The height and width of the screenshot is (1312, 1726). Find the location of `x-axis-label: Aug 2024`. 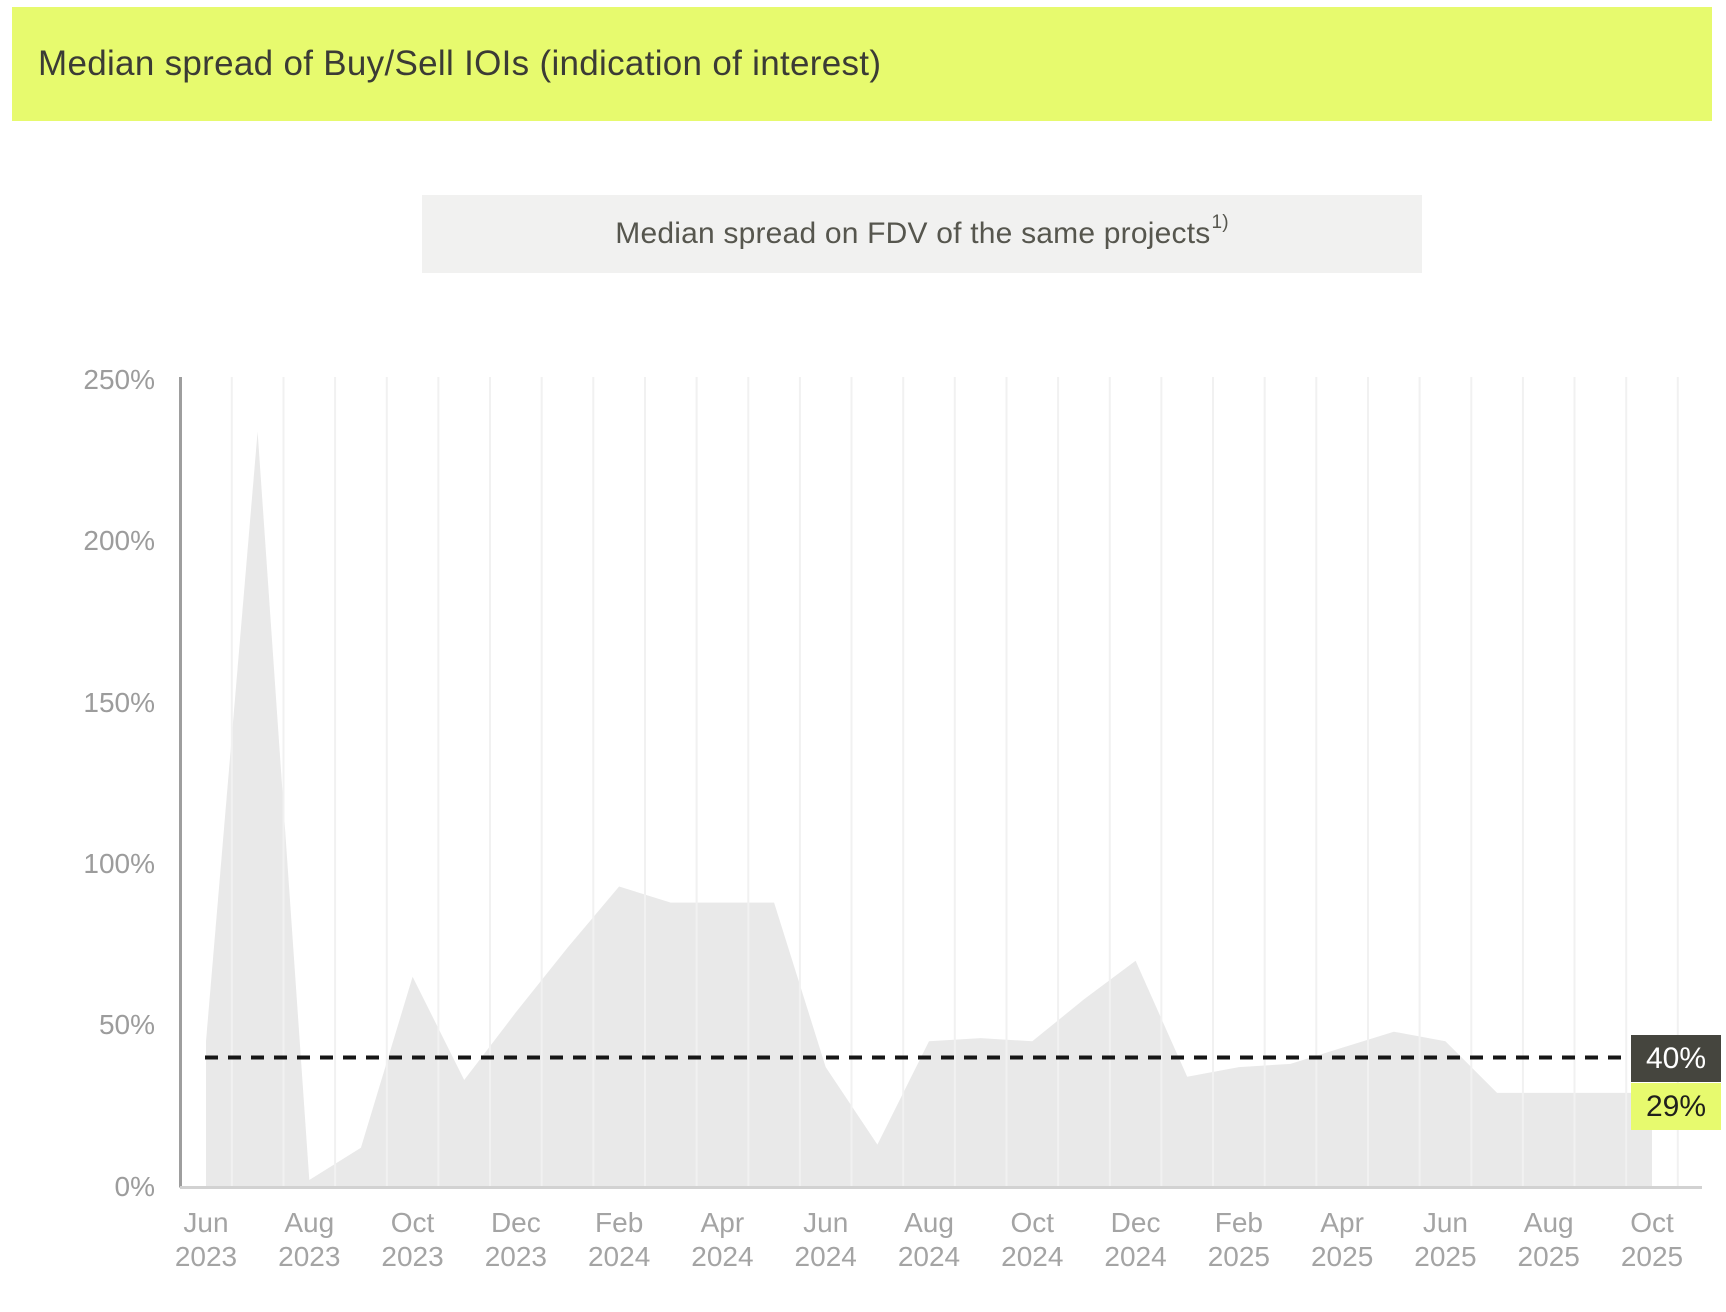

x-axis-label: Aug 2024 is located at coordinates (929, 1240).